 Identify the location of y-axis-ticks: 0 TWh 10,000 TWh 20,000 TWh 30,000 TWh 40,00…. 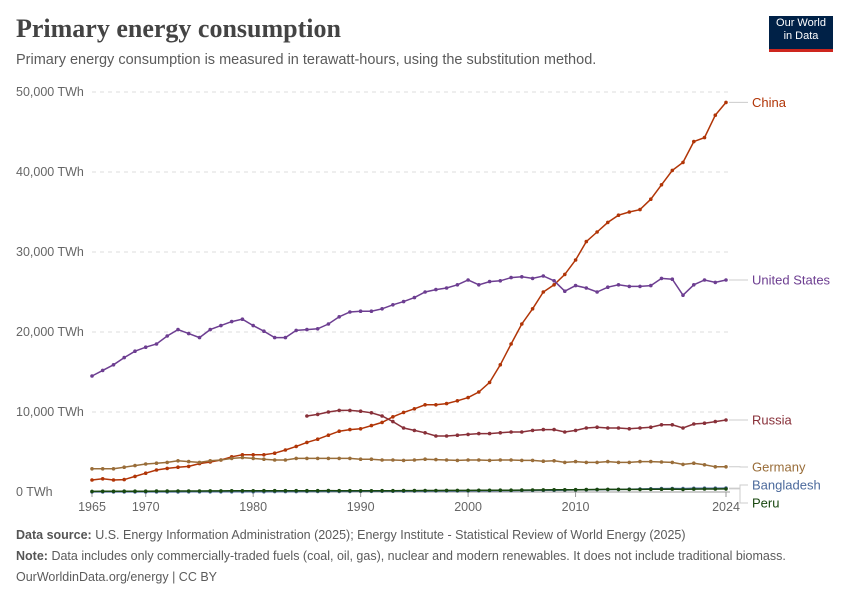
(50, 292).